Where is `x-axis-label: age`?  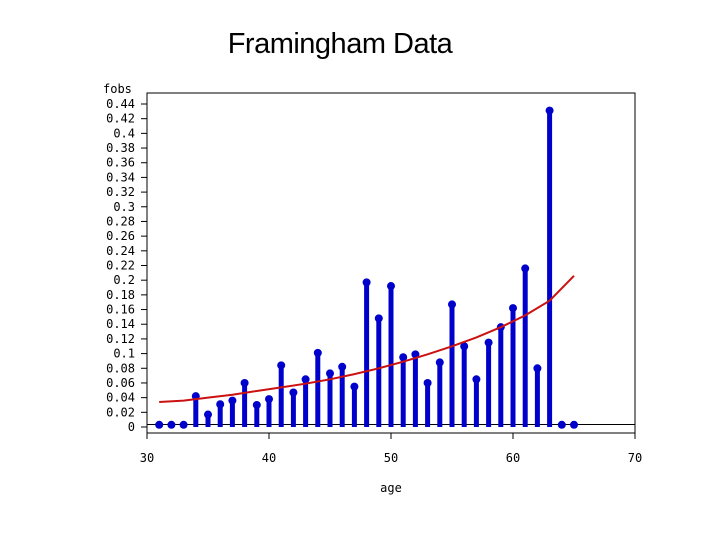 x-axis-label: age is located at coordinates (391, 488).